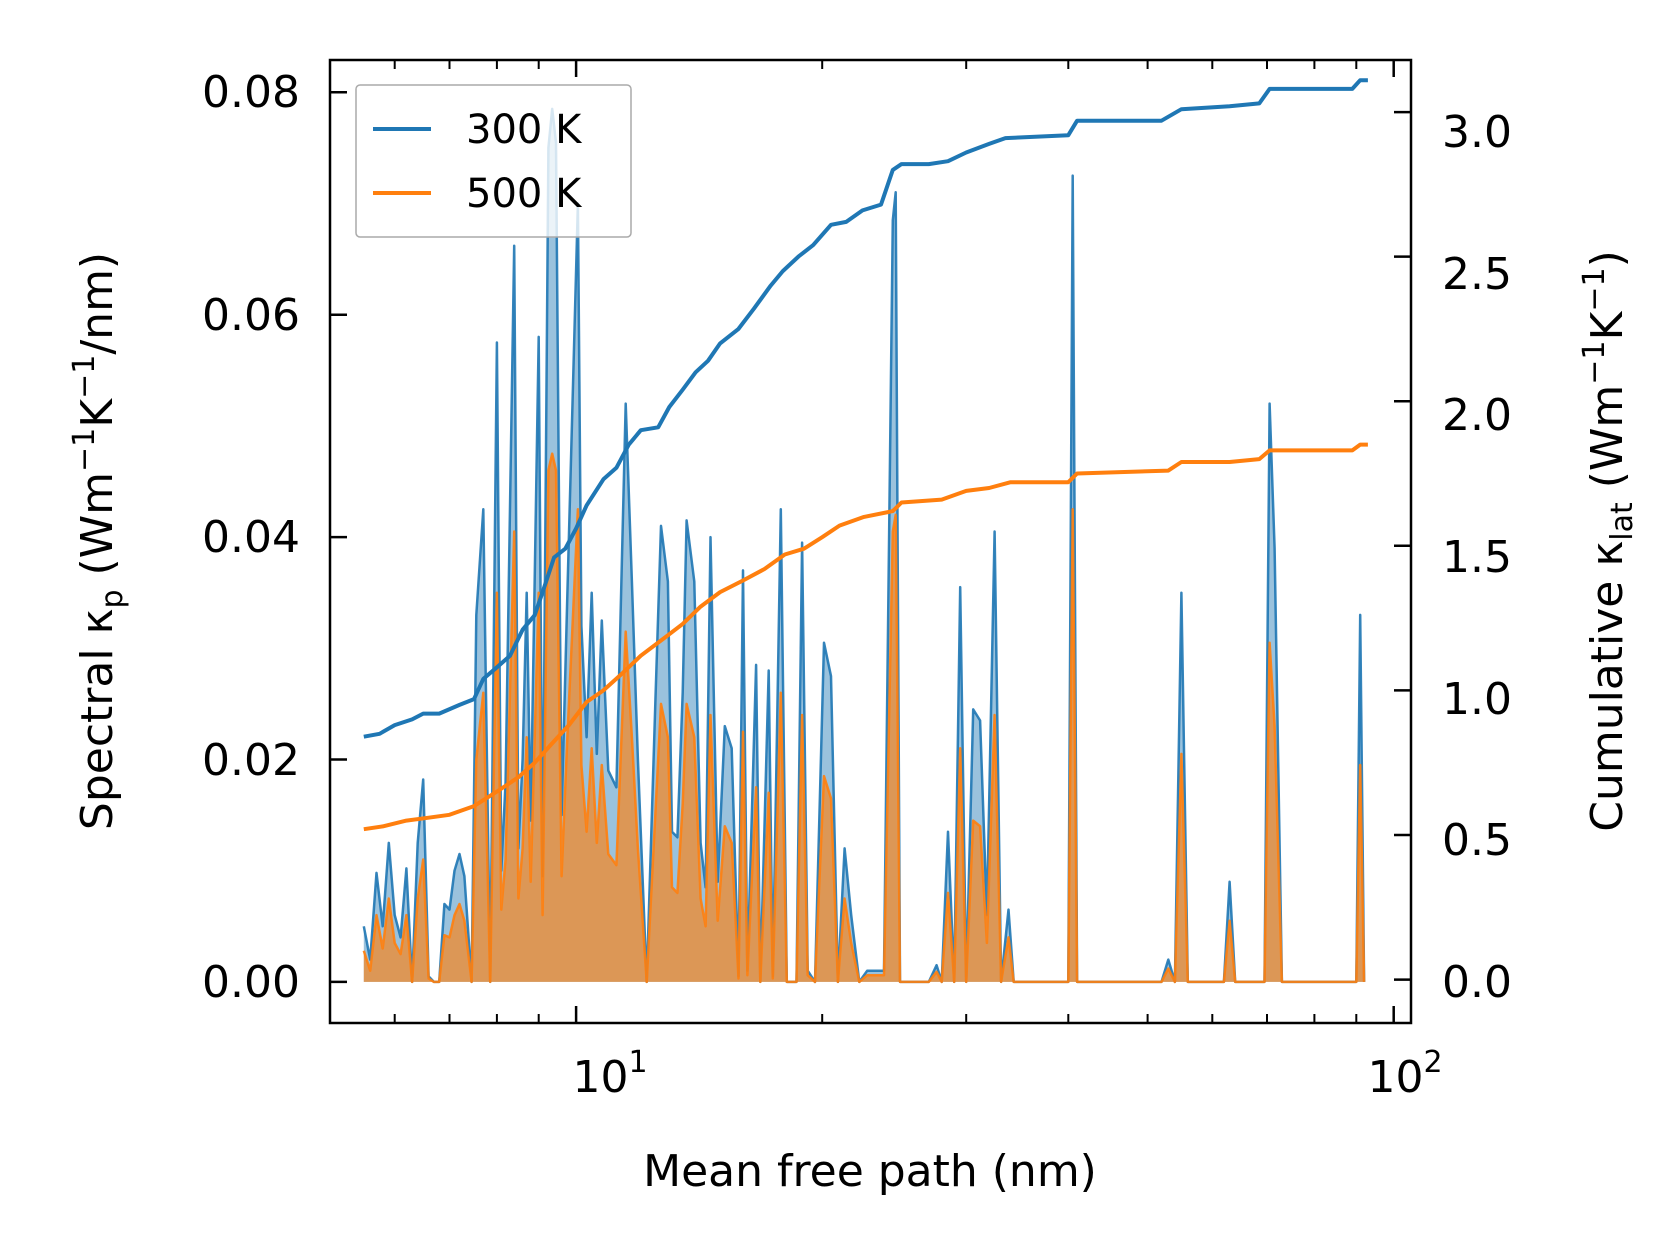 Image resolution: width=1679 pixels, height=1258 pixels. I want to click on y-left-label-main: Spectral κ, so click(97, 720).